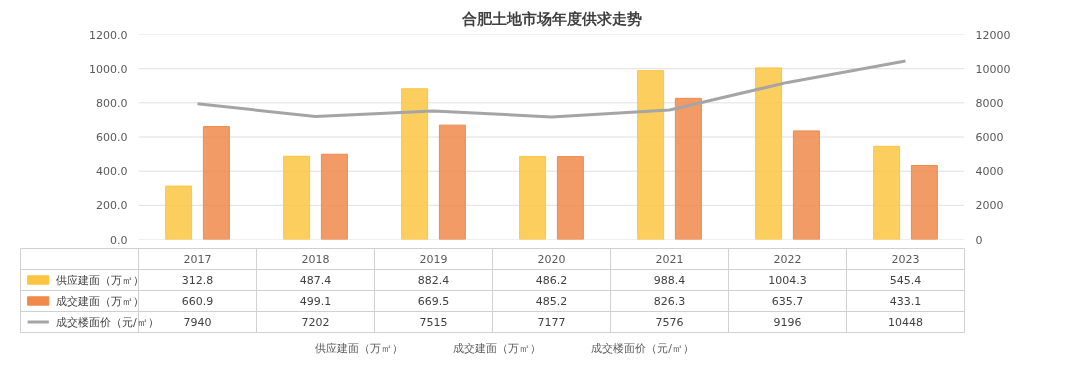  I want to click on data-label: 312.8, so click(197, 280).